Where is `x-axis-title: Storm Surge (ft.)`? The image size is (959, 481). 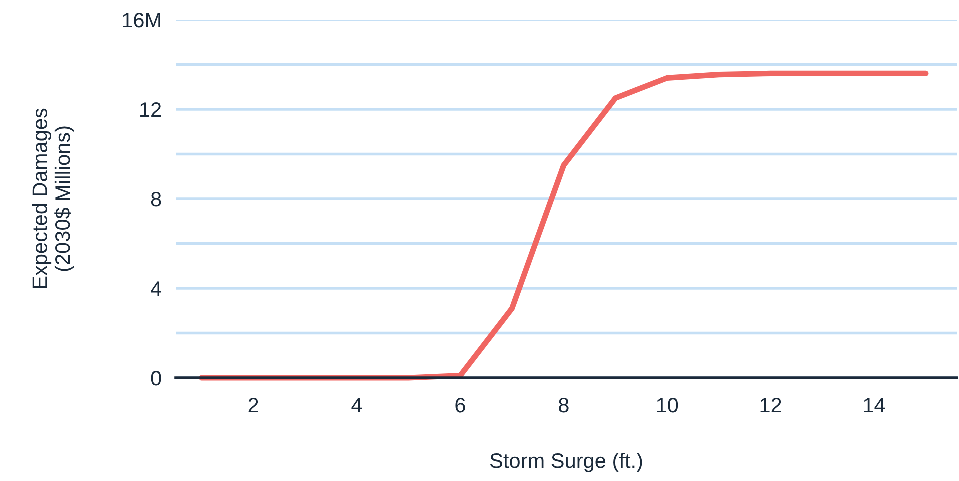 x-axis-title: Storm Surge (ft.) is located at coordinates (566, 462).